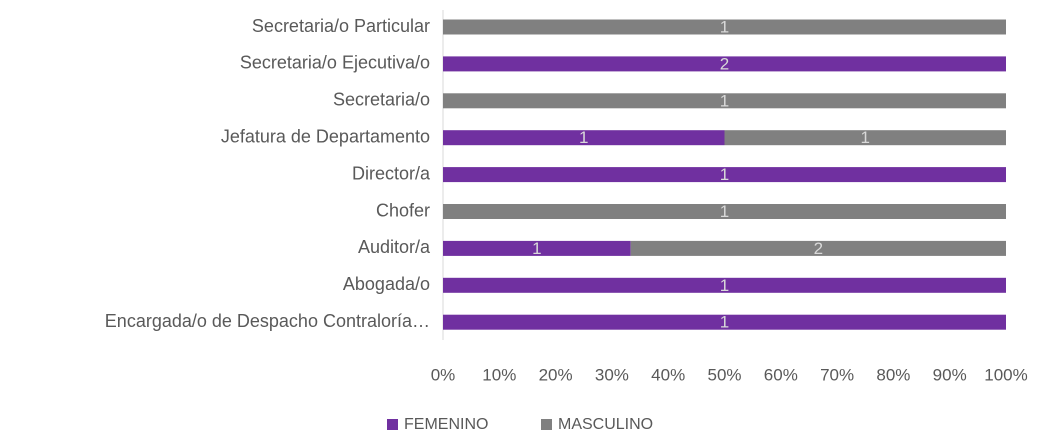 The width and height of the screenshot is (1039, 433). Describe the element at coordinates (341, 26) in the screenshot. I see `y-tick-label: Secretaria/o Particular` at that location.